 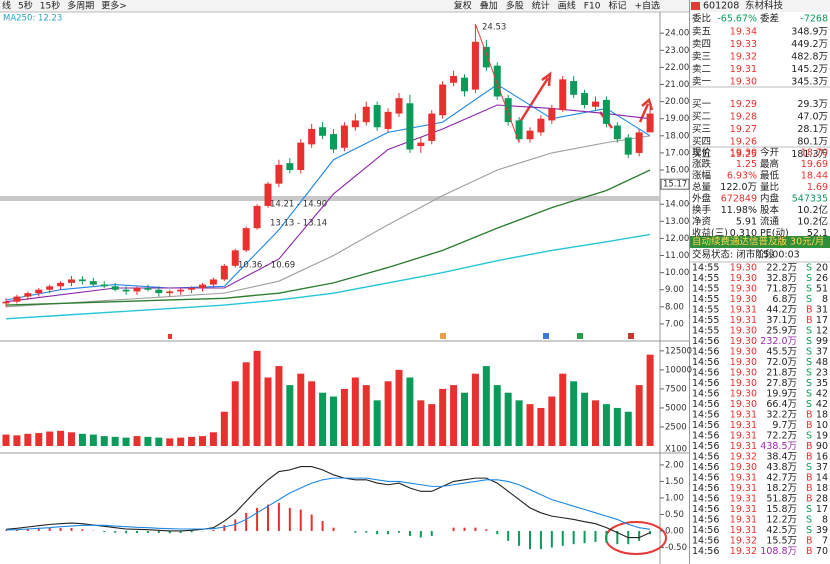 I want to click on quote-cell: 19.28, so click(x=743, y=117).